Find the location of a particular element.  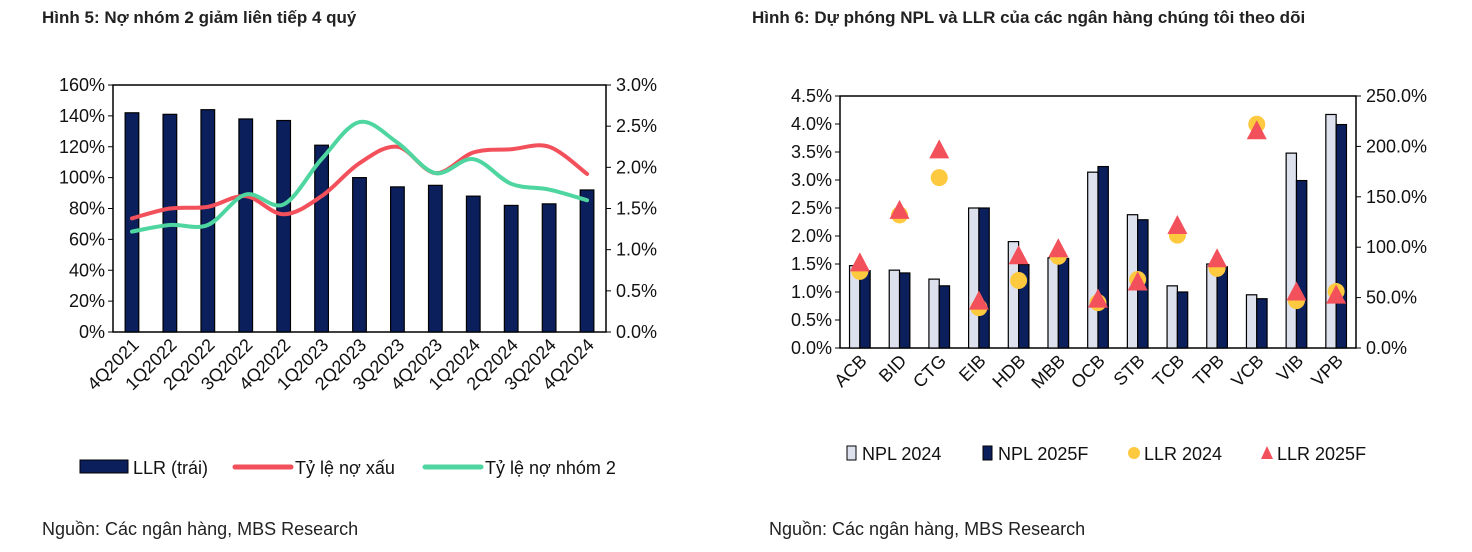

chart-5-right-tick-label: 0.0% is located at coordinates (636, 332).